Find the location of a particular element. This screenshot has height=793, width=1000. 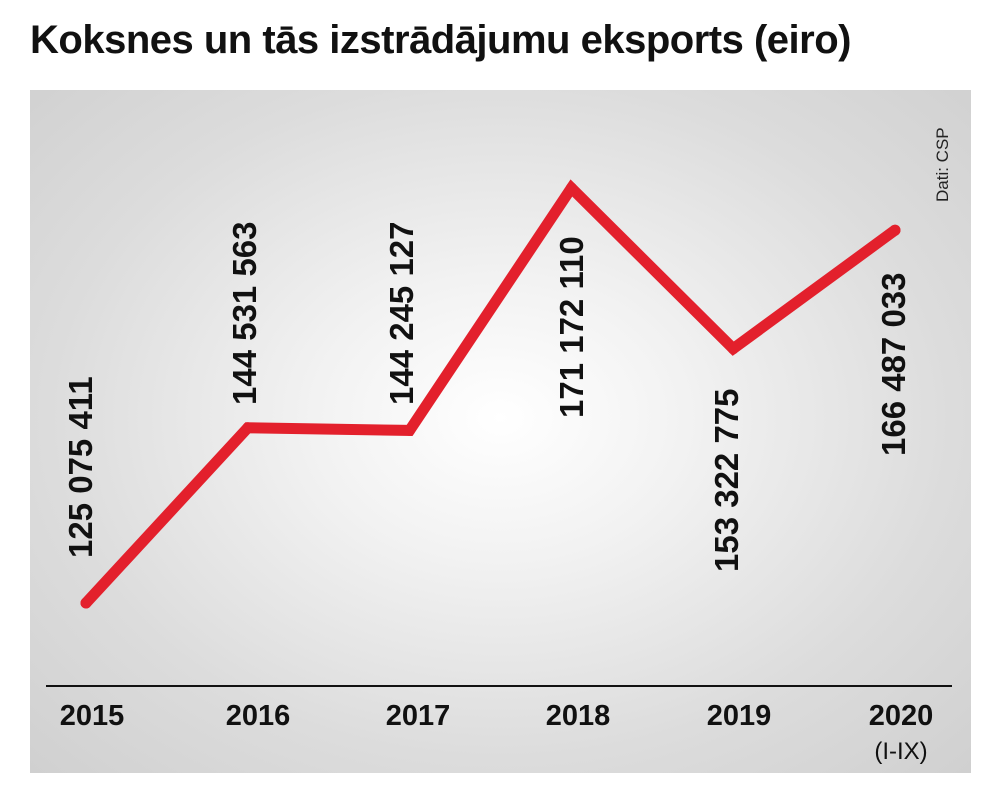

x-tick-2015: 2015 is located at coordinates (92, 716).